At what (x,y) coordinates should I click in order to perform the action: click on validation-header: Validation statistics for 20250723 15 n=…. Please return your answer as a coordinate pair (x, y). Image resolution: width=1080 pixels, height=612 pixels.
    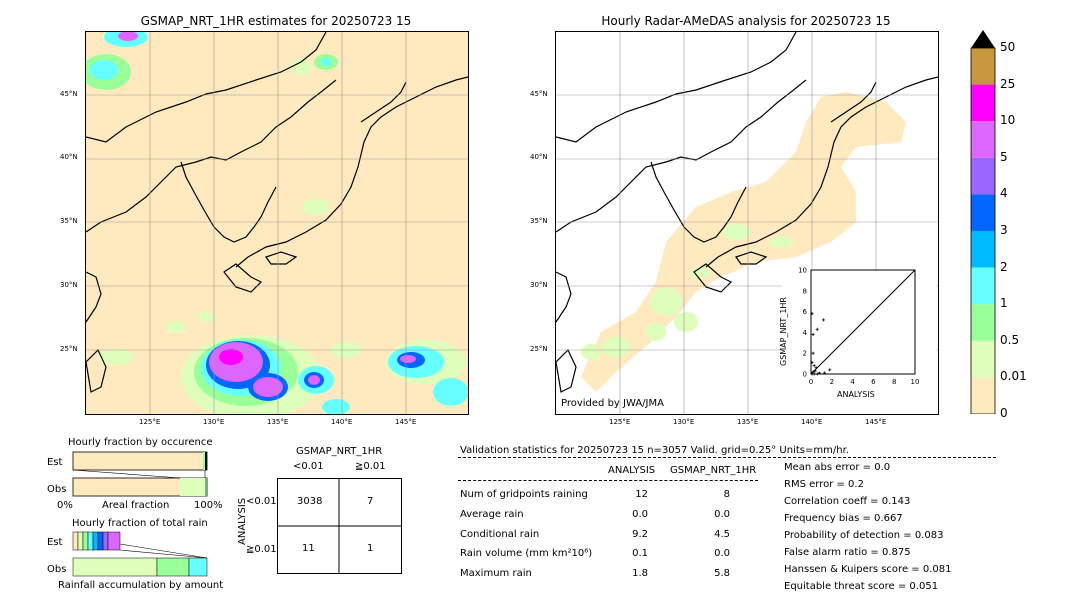
    Looking at the image, I should click on (654, 450).